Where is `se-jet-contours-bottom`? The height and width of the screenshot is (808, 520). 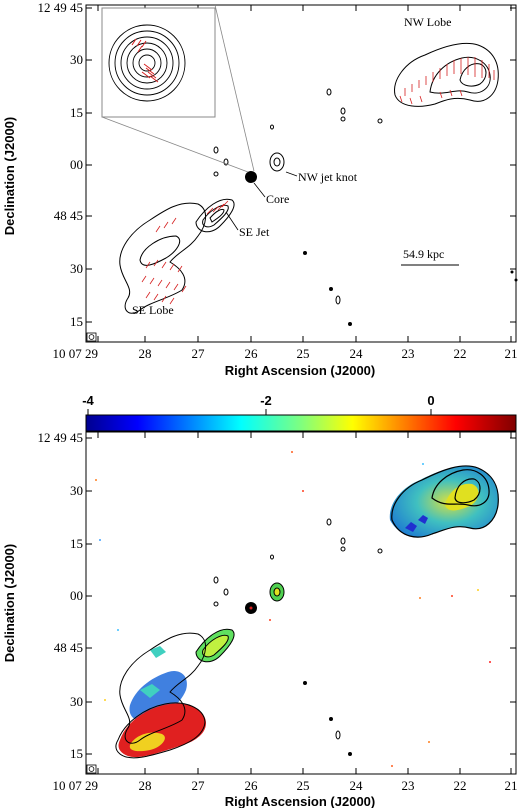
se-jet-contours-bottom is located at coordinates (175, 693).